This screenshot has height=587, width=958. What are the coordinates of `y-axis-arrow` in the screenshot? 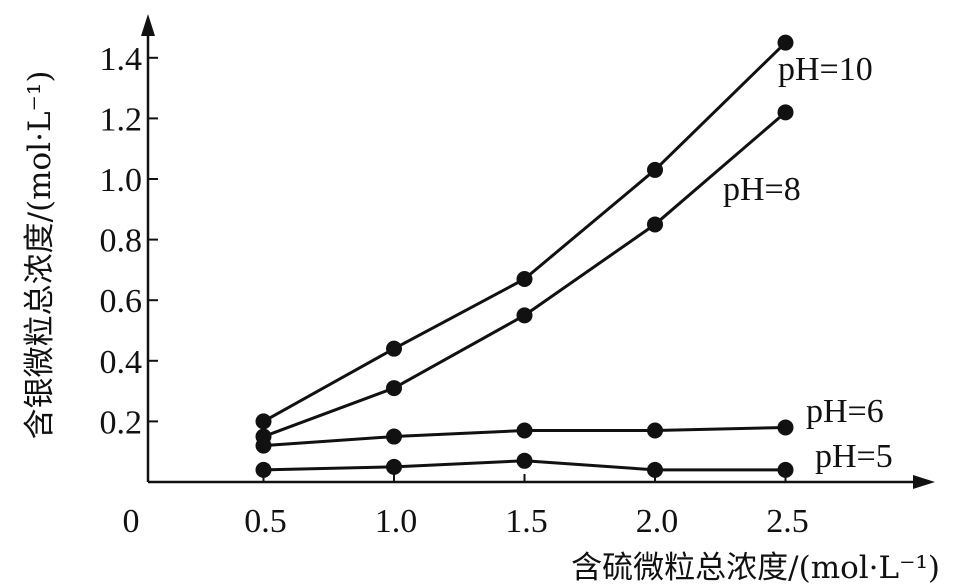 It's located at (148, 25).